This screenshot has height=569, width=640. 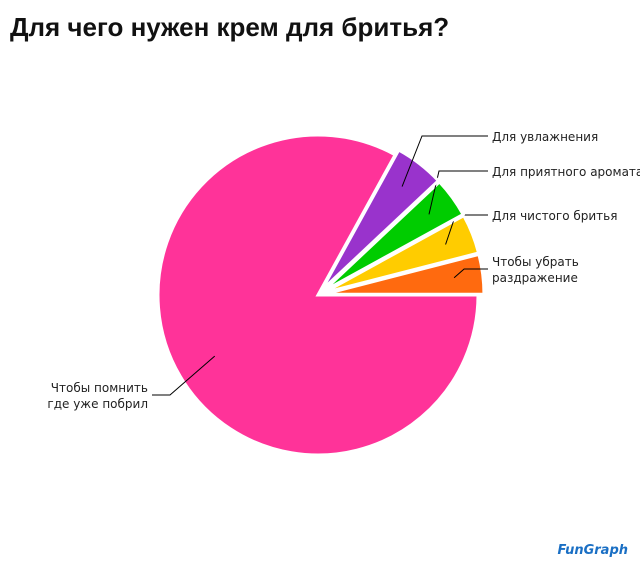 I want to click on slice-label: Для увлажнения, so click(x=545, y=137).